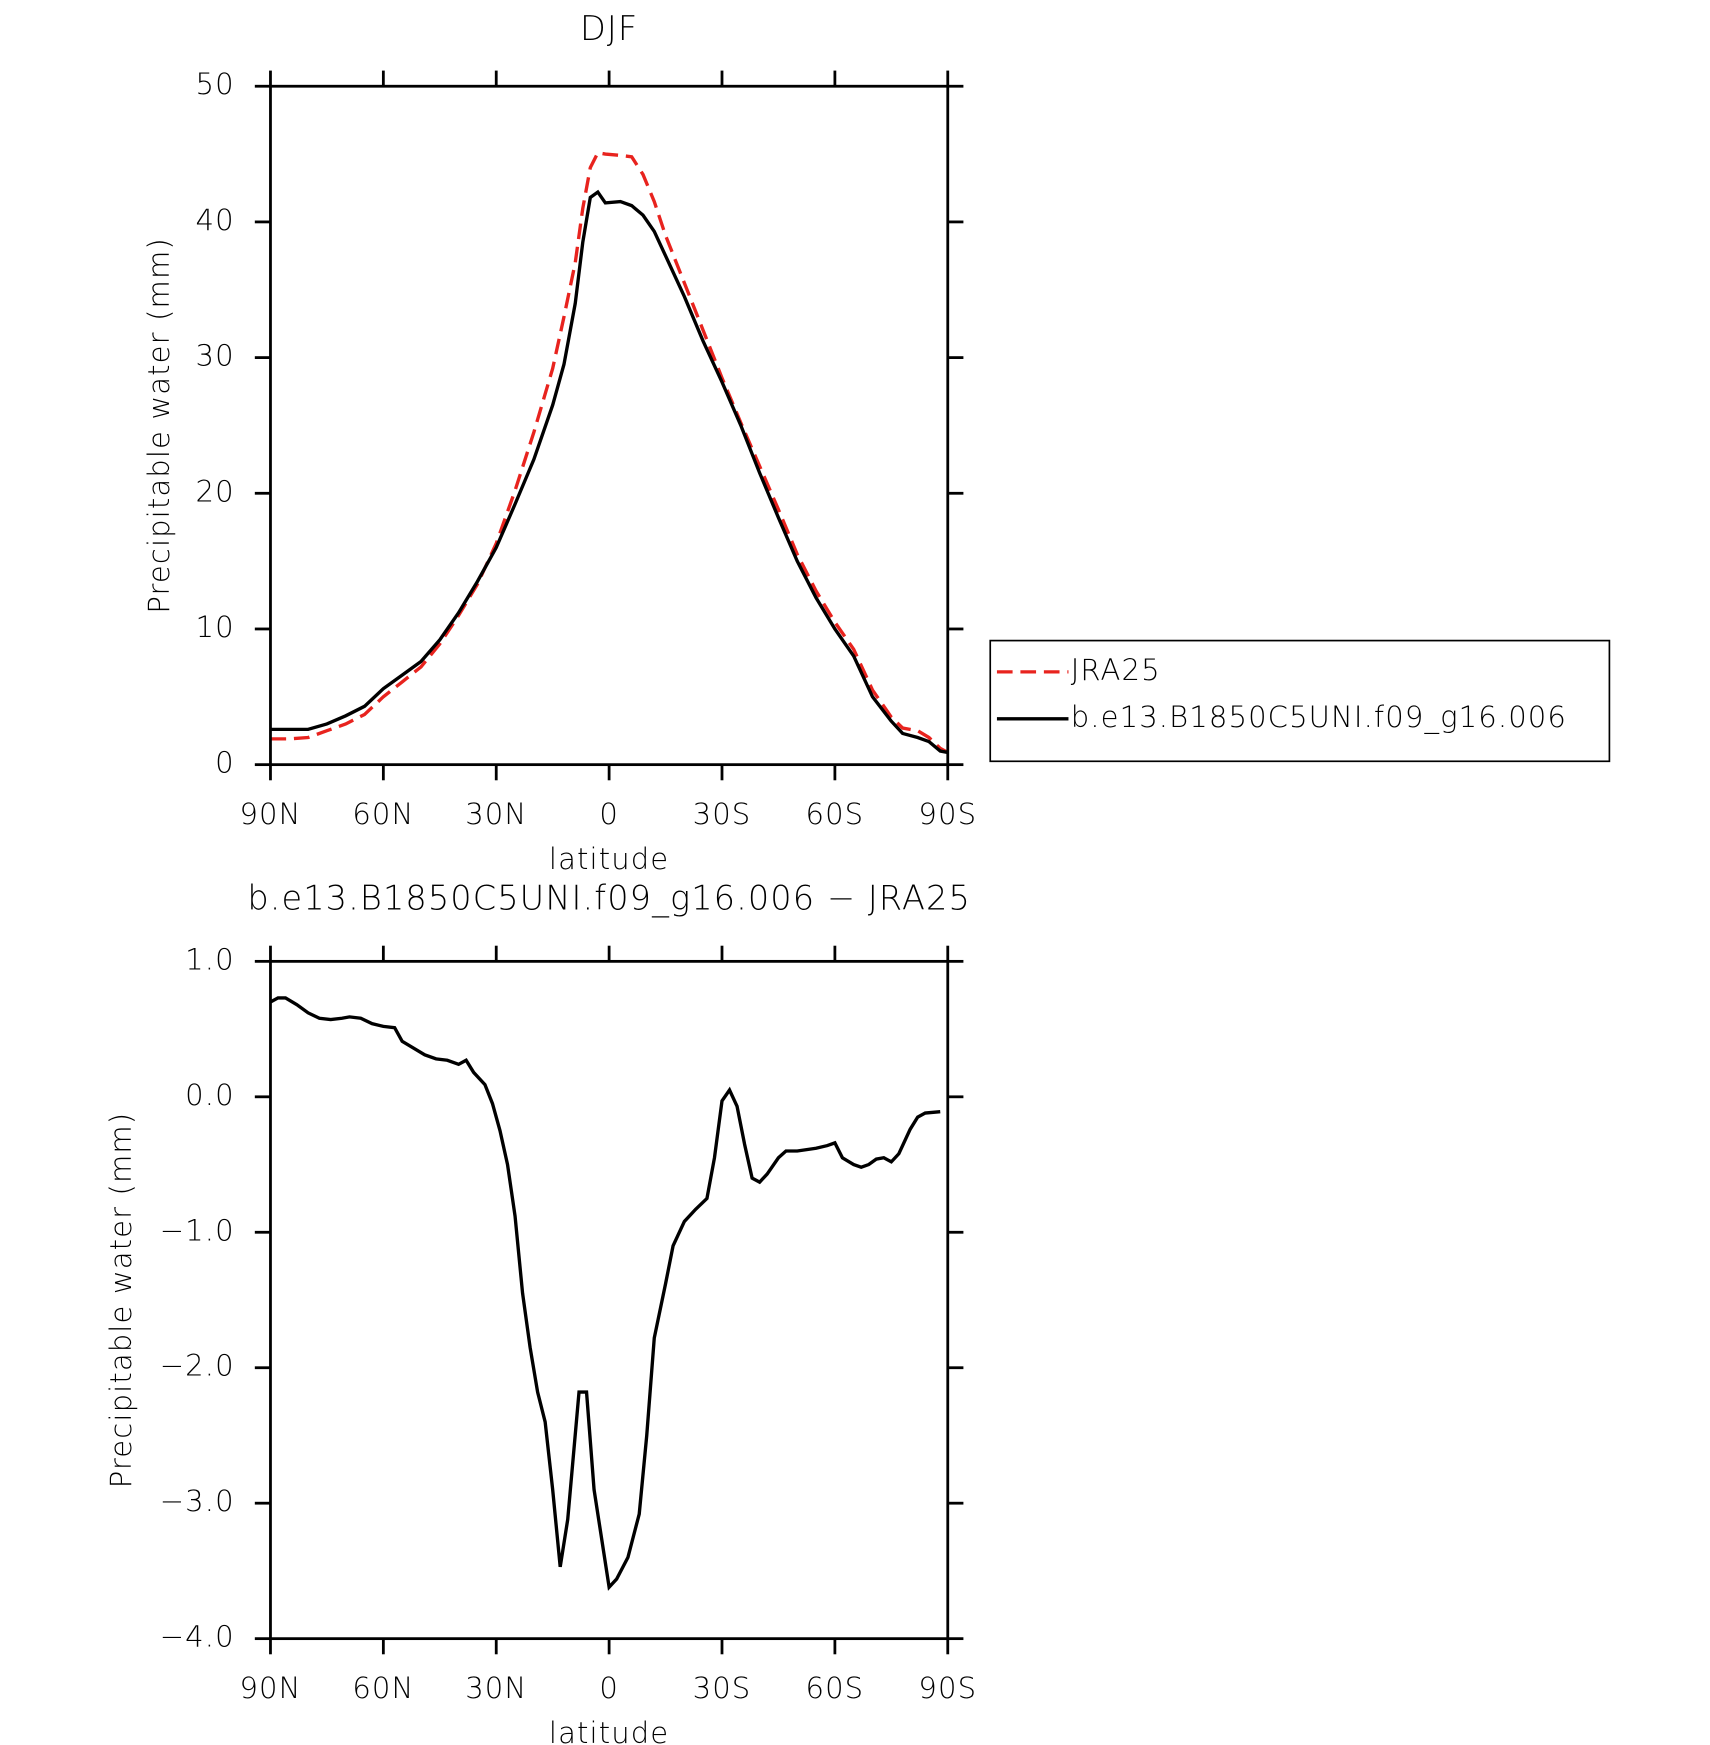 The image size is (1710, 1745). I want to click on y-tick-label: 10, so click(215, 627).